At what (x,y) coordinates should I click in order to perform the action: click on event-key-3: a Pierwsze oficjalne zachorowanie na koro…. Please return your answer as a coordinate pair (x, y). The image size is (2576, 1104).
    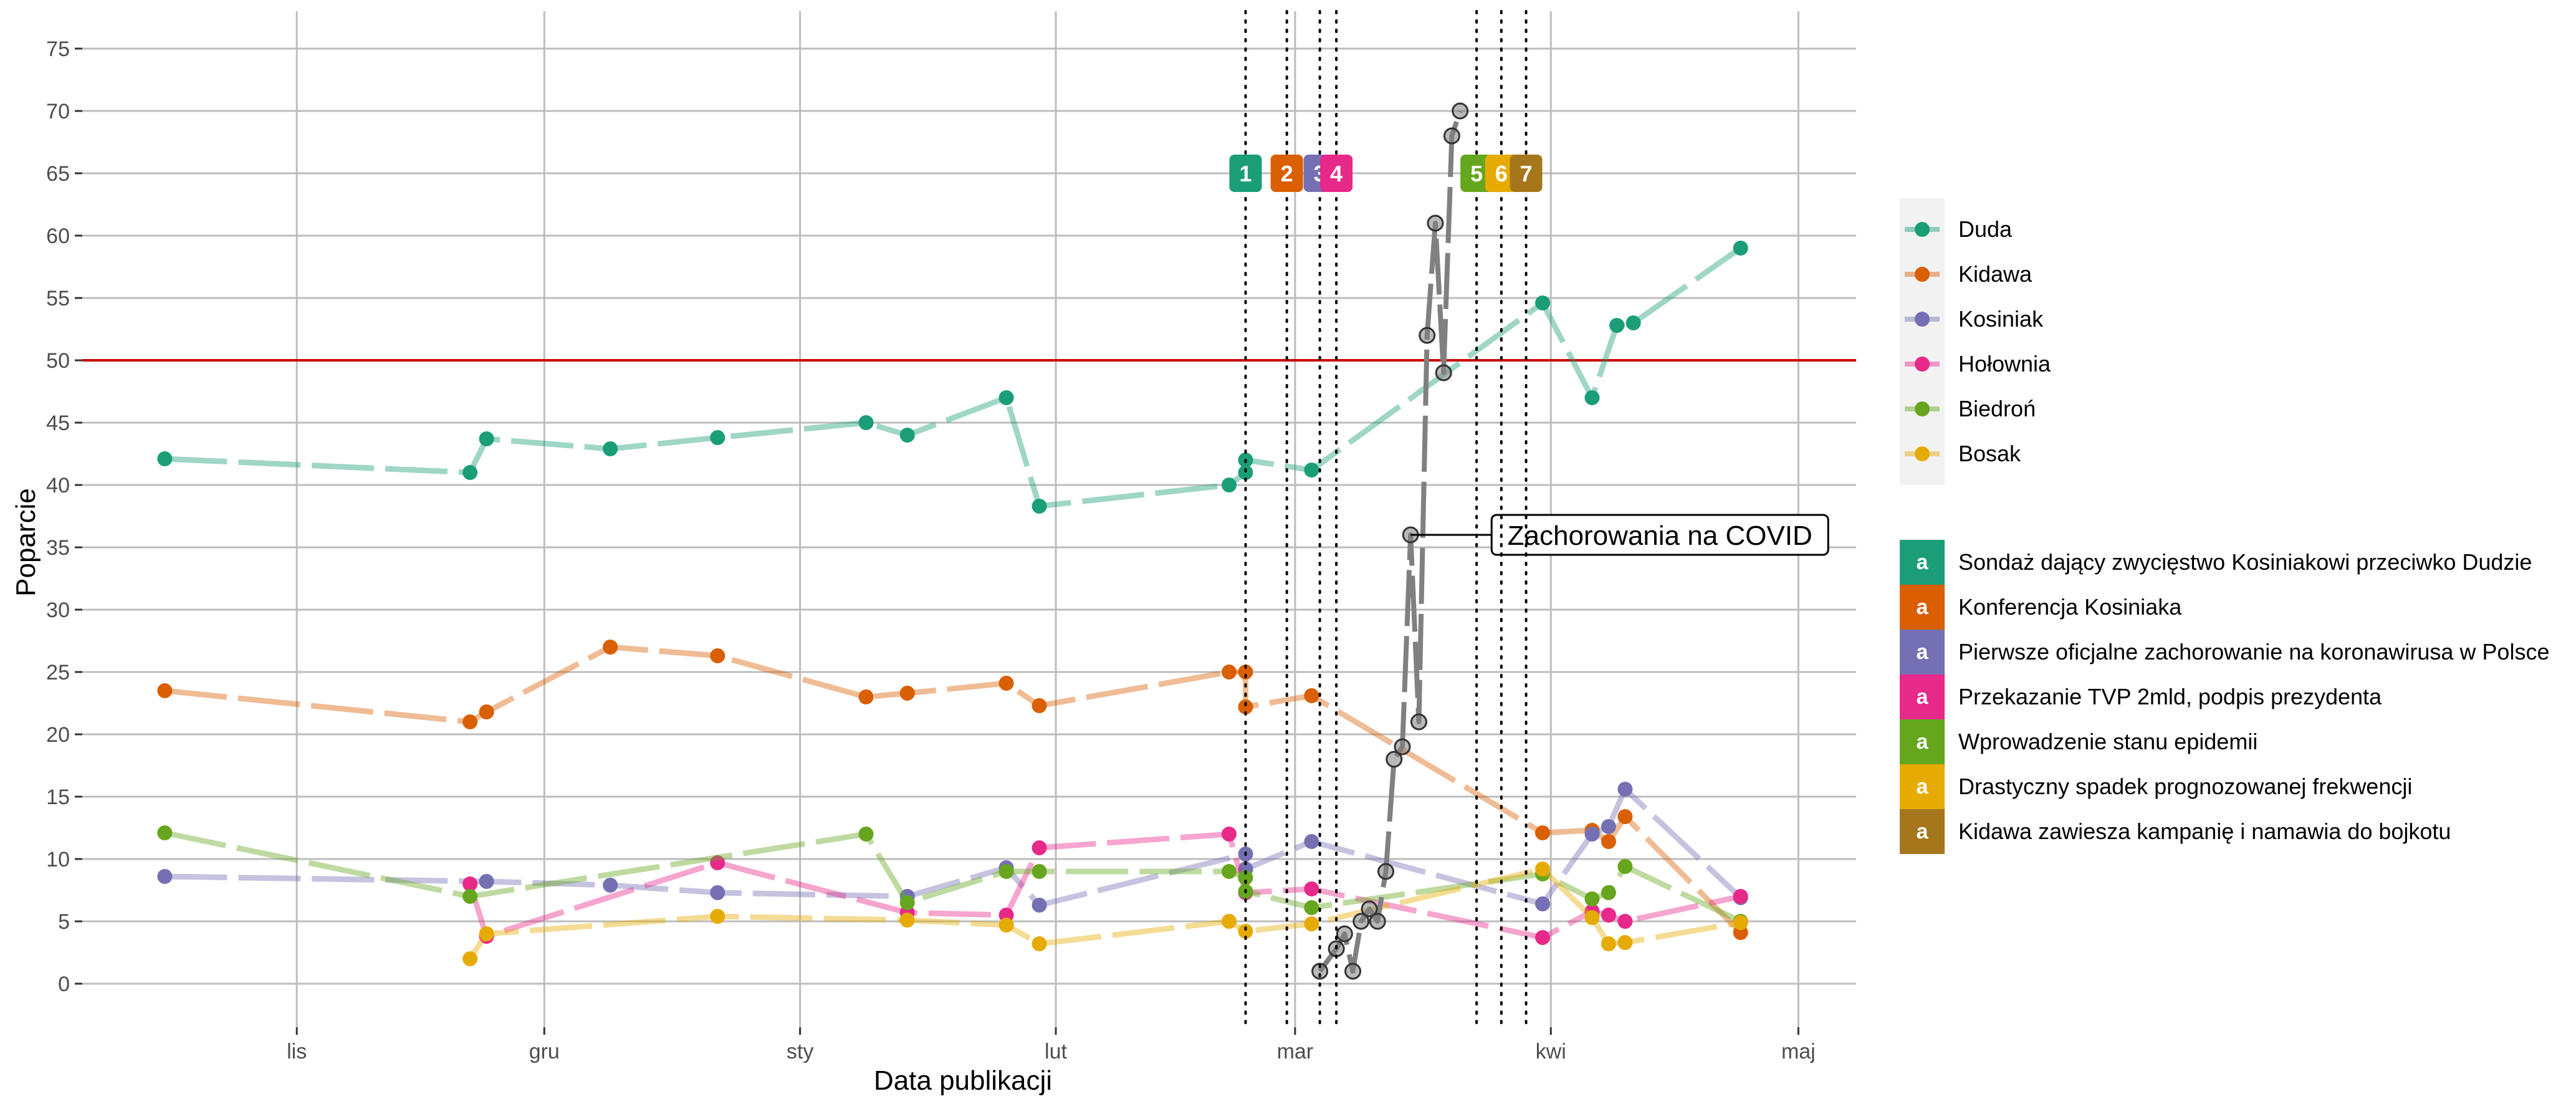
    Looking at the image, I should click on (2224, 652).